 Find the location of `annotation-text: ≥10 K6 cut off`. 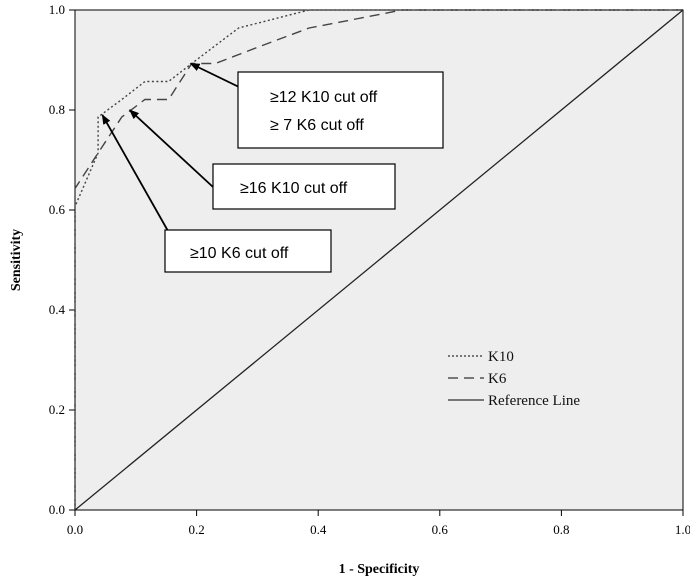

annotation-text: ≥10 K6 cut off is located at coordinates (239, 253).